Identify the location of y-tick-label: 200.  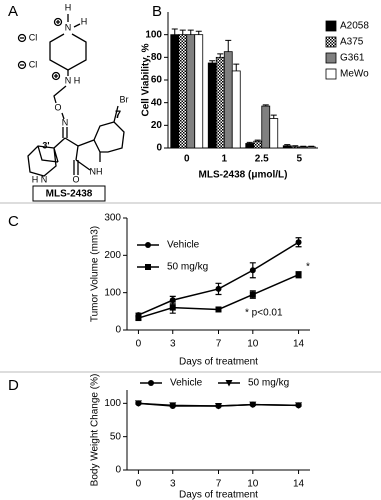
(112, 255).